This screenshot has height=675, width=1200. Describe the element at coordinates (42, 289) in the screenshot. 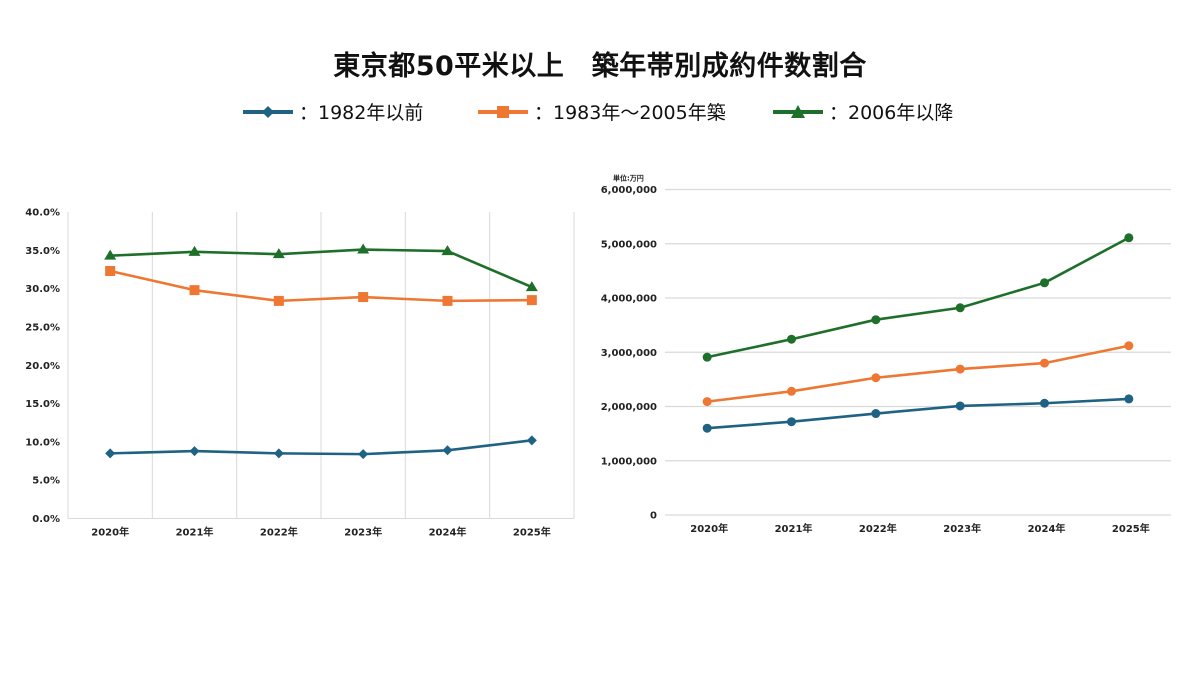

I see `y-tick-label: 30.0%` at that location.